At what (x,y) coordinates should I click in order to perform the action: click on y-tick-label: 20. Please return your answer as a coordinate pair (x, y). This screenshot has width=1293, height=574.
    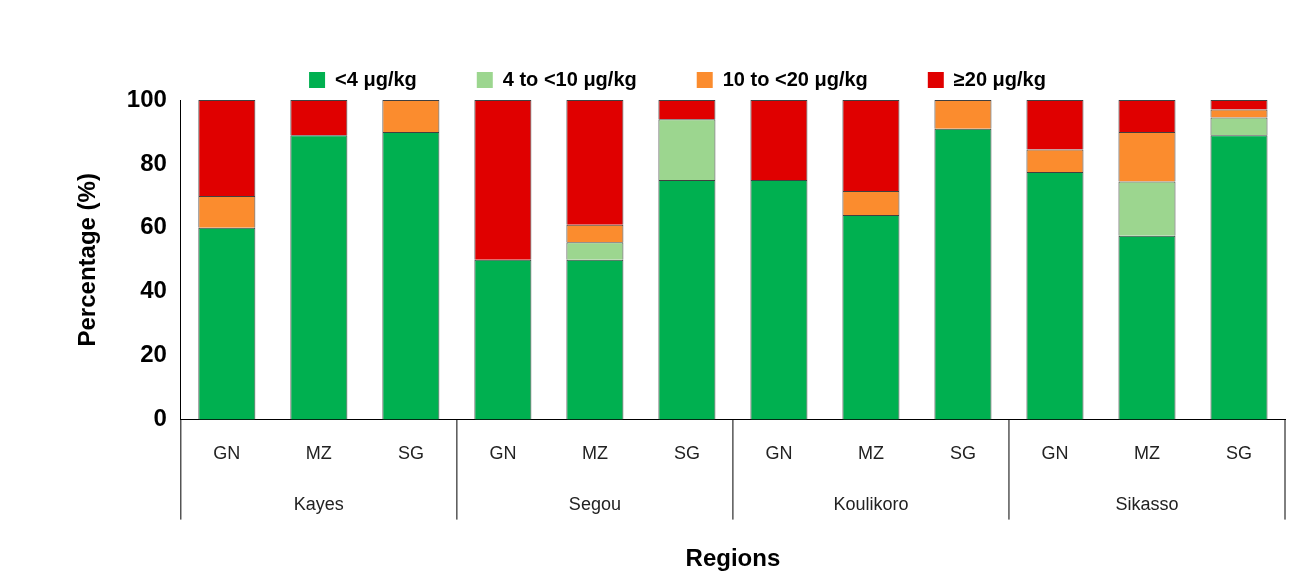
    Looking at the image, I should click on (153, 354).